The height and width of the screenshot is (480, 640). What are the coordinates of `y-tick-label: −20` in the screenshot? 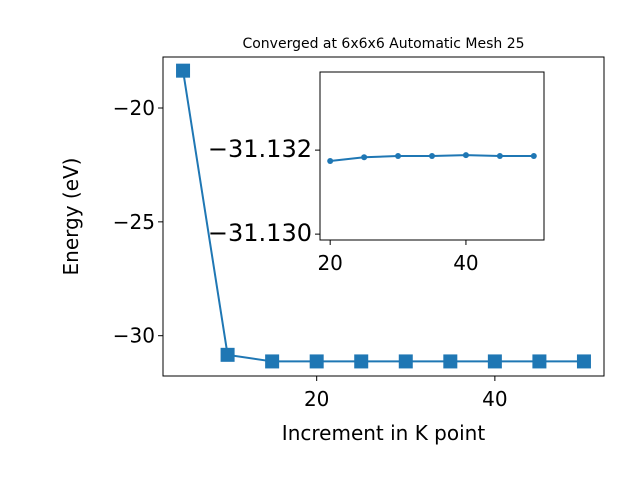 It's located at (134, 108).